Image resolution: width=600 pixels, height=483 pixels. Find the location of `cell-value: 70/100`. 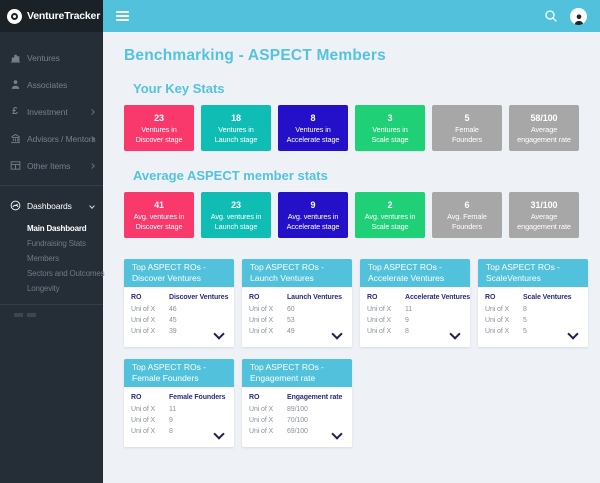

cell-value: 70/100 is located at coordinates (297, 420).